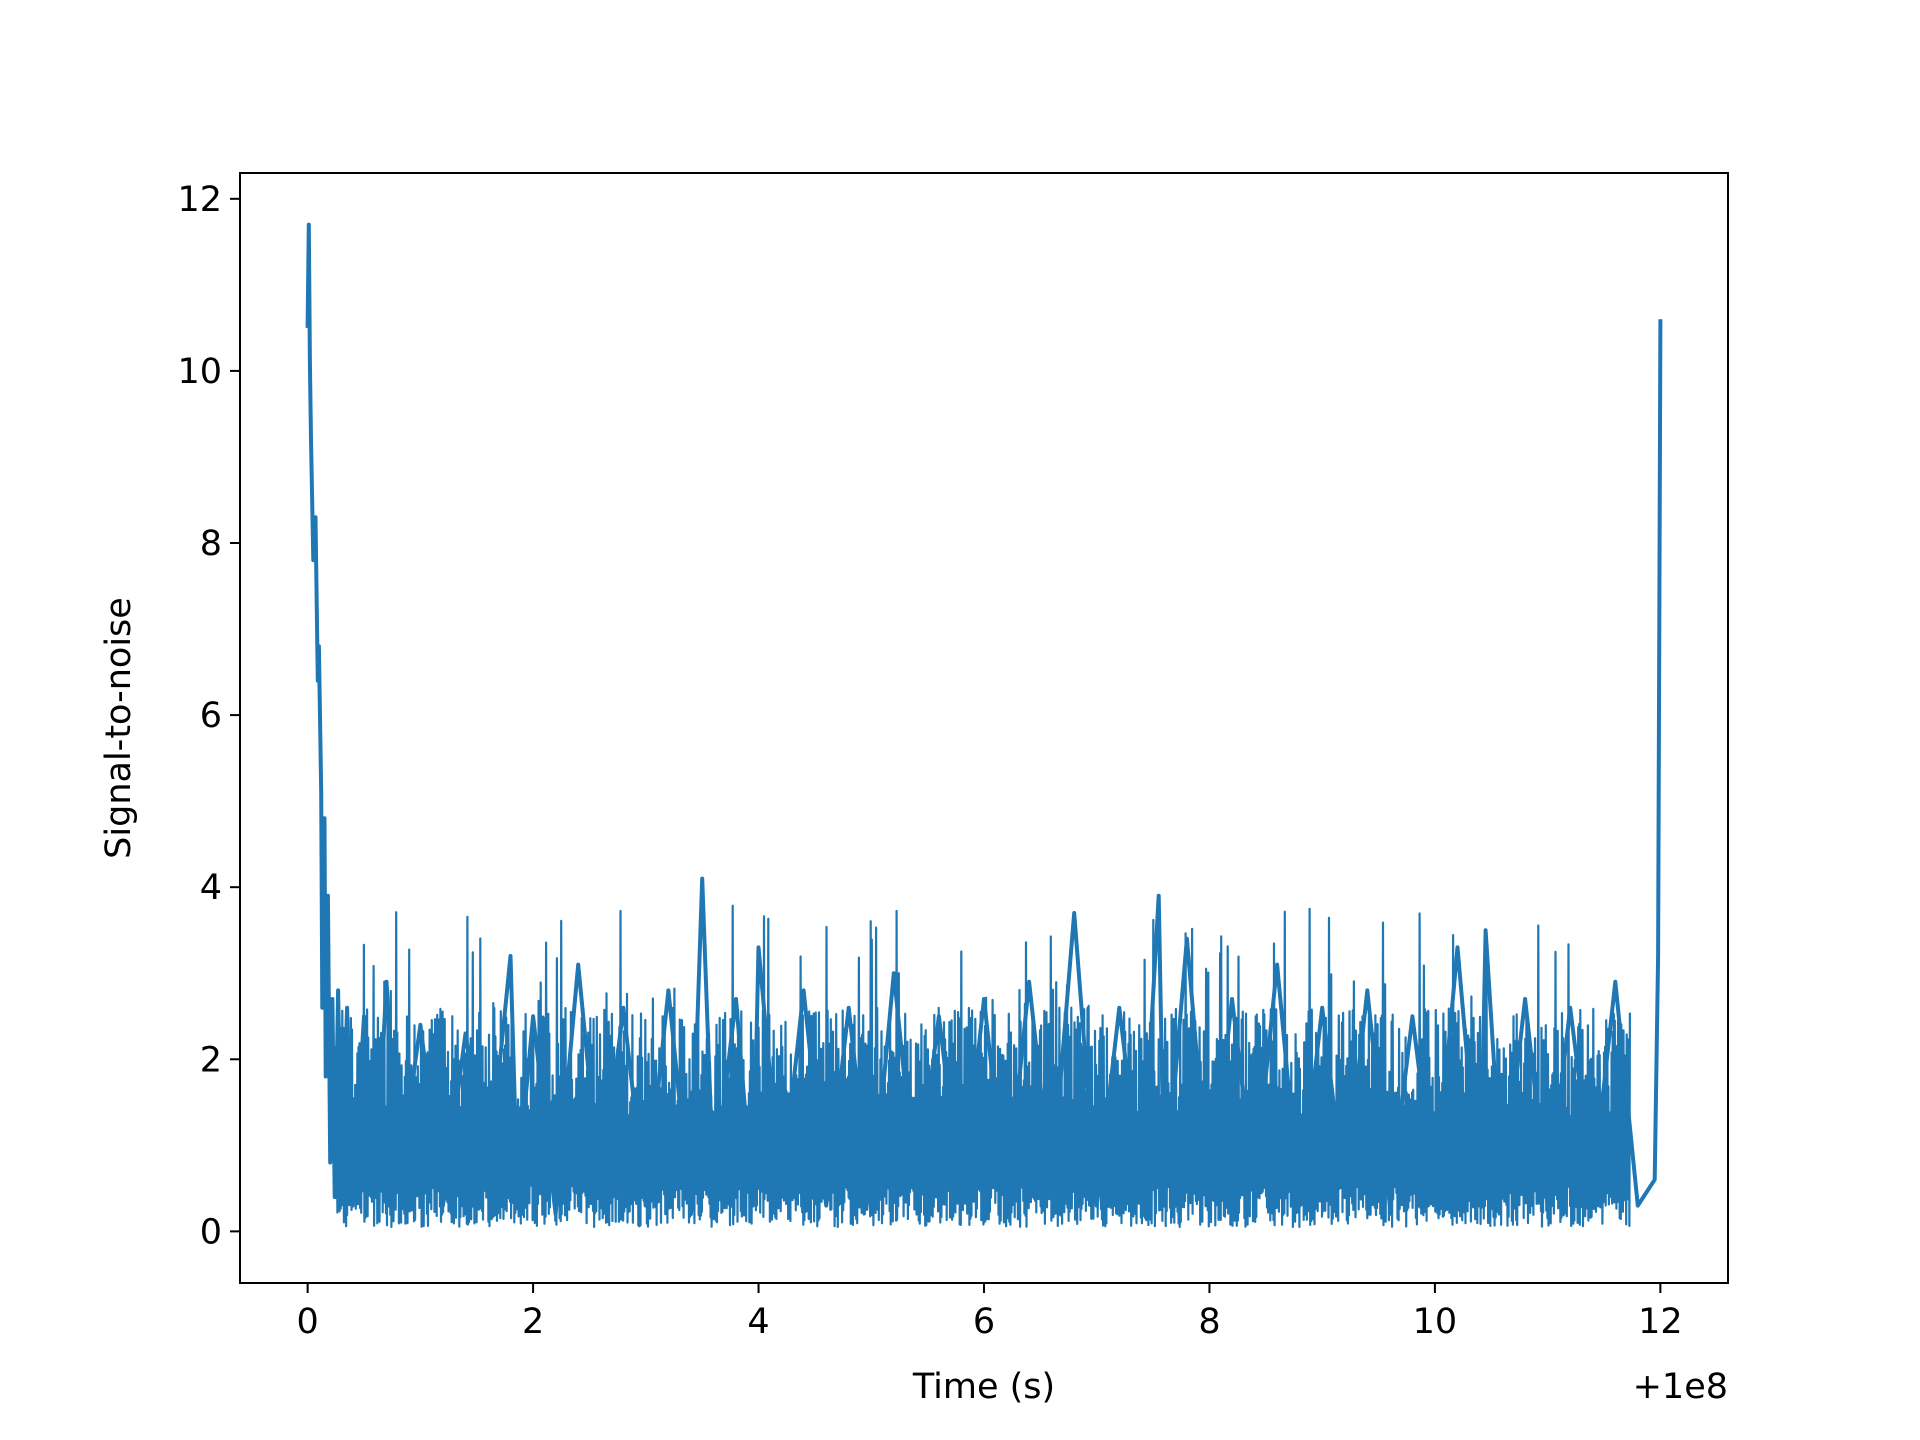 This screenshot has width=1920, height=1440. What do you see at coordinates (1680, 1387) in the screenshot?
I see `x-axis-offset-label: +1e8` at bounding box center [1680, 1387].